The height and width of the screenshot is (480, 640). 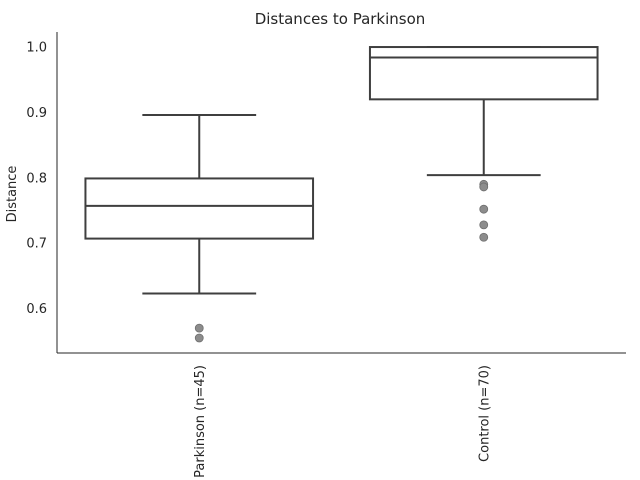 What do you see at coordinates (340, 19) in the screenshot?
I see `chart-title: Distances to Parkinson` at bounding box center [340, 19].